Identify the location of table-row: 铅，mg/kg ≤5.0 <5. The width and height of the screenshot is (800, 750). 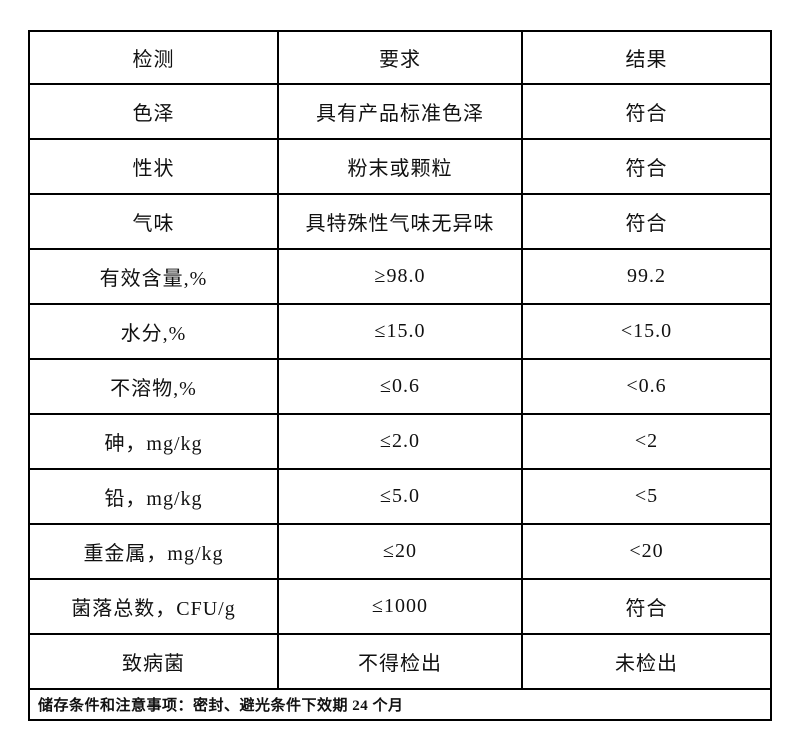
(400, 496).